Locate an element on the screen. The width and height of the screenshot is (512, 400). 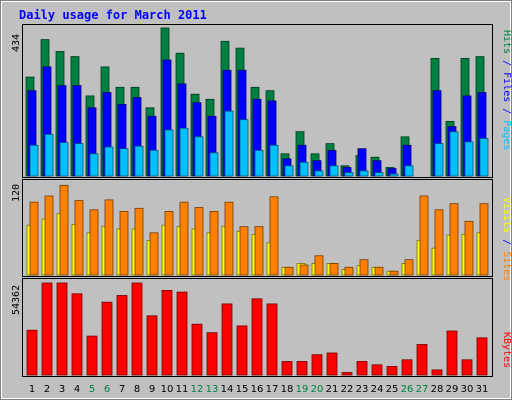
day-label: 24 is located at coordinates (377, 389).